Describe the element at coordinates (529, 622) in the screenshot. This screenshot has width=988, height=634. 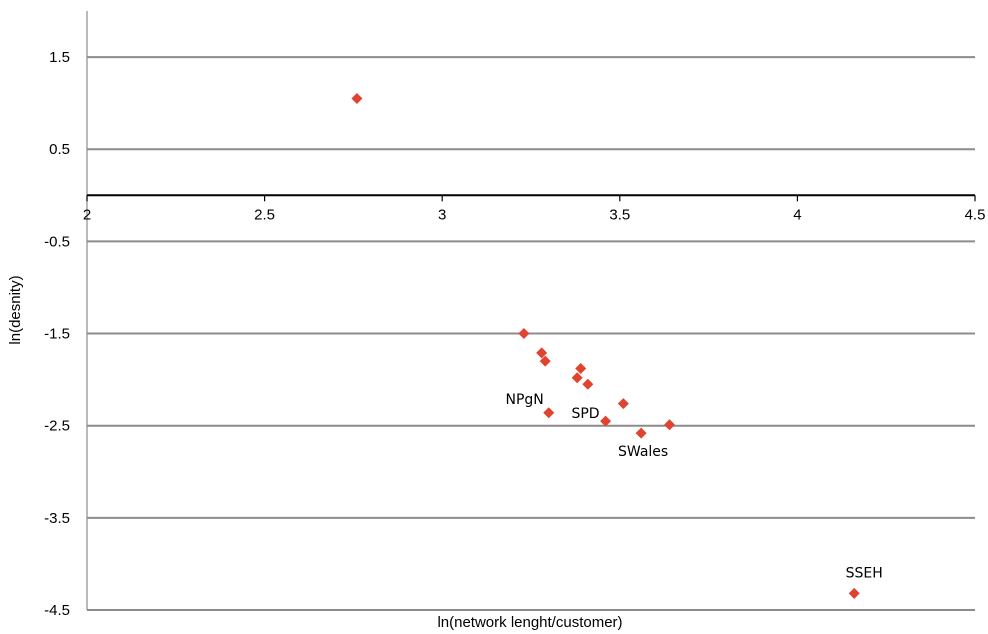
I see `x-axis-title: ln(network lenght/customer)` at that location.